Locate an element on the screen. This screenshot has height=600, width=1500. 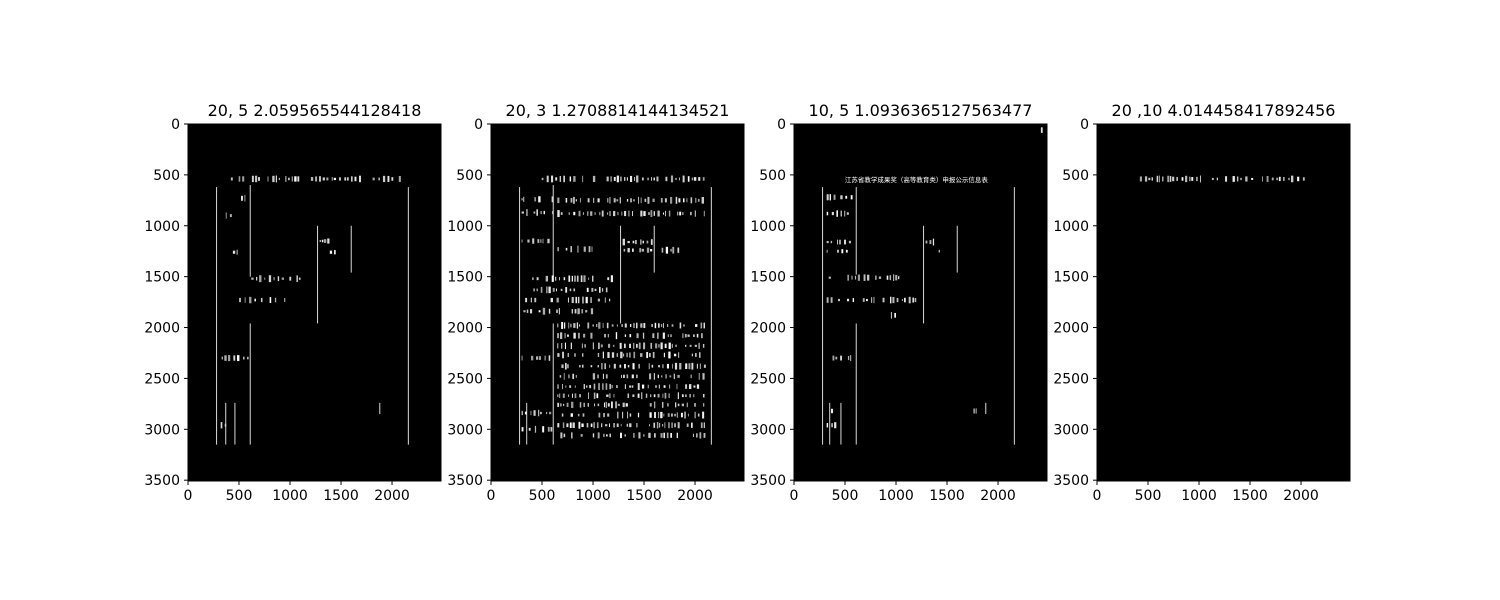
y-tick-label: 1000 is located at coordinates (465, 227).